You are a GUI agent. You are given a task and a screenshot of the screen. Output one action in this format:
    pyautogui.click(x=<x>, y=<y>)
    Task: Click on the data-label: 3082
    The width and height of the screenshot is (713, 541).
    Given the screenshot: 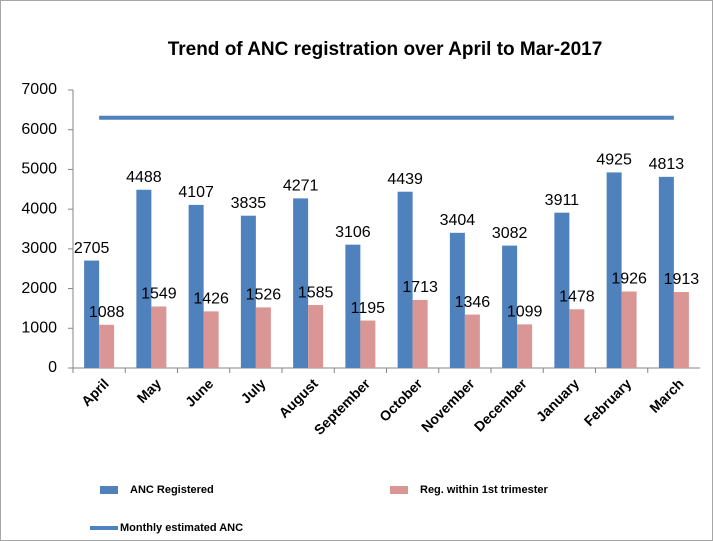 What is the action you would take?
    pyautogui.click(x=510, y=233)
    